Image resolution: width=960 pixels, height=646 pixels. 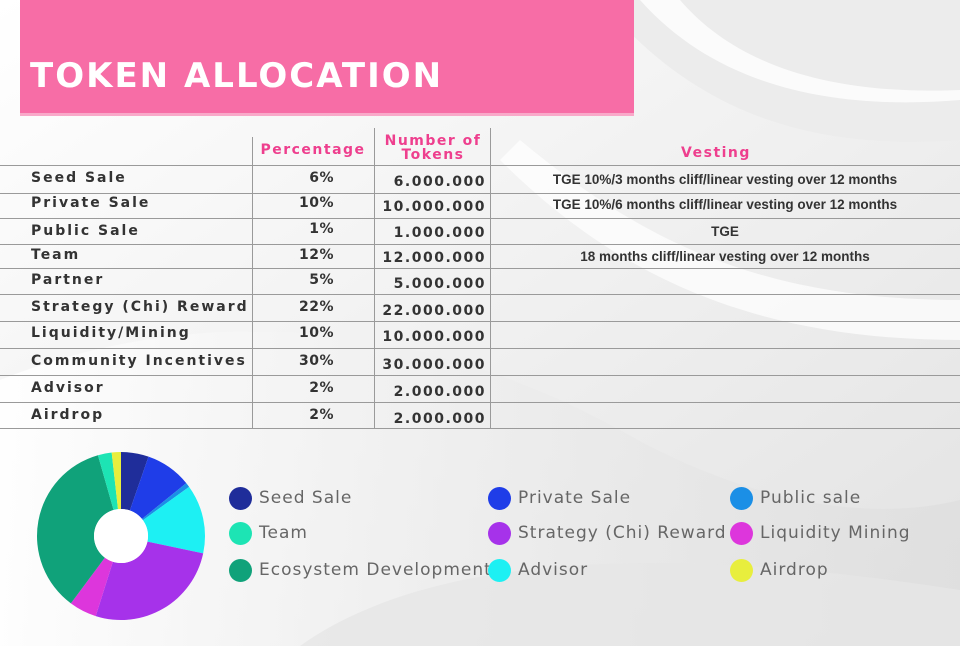 I want to click on header-number-of-tokens-line2: Tokens, so click(x=433, y=155).